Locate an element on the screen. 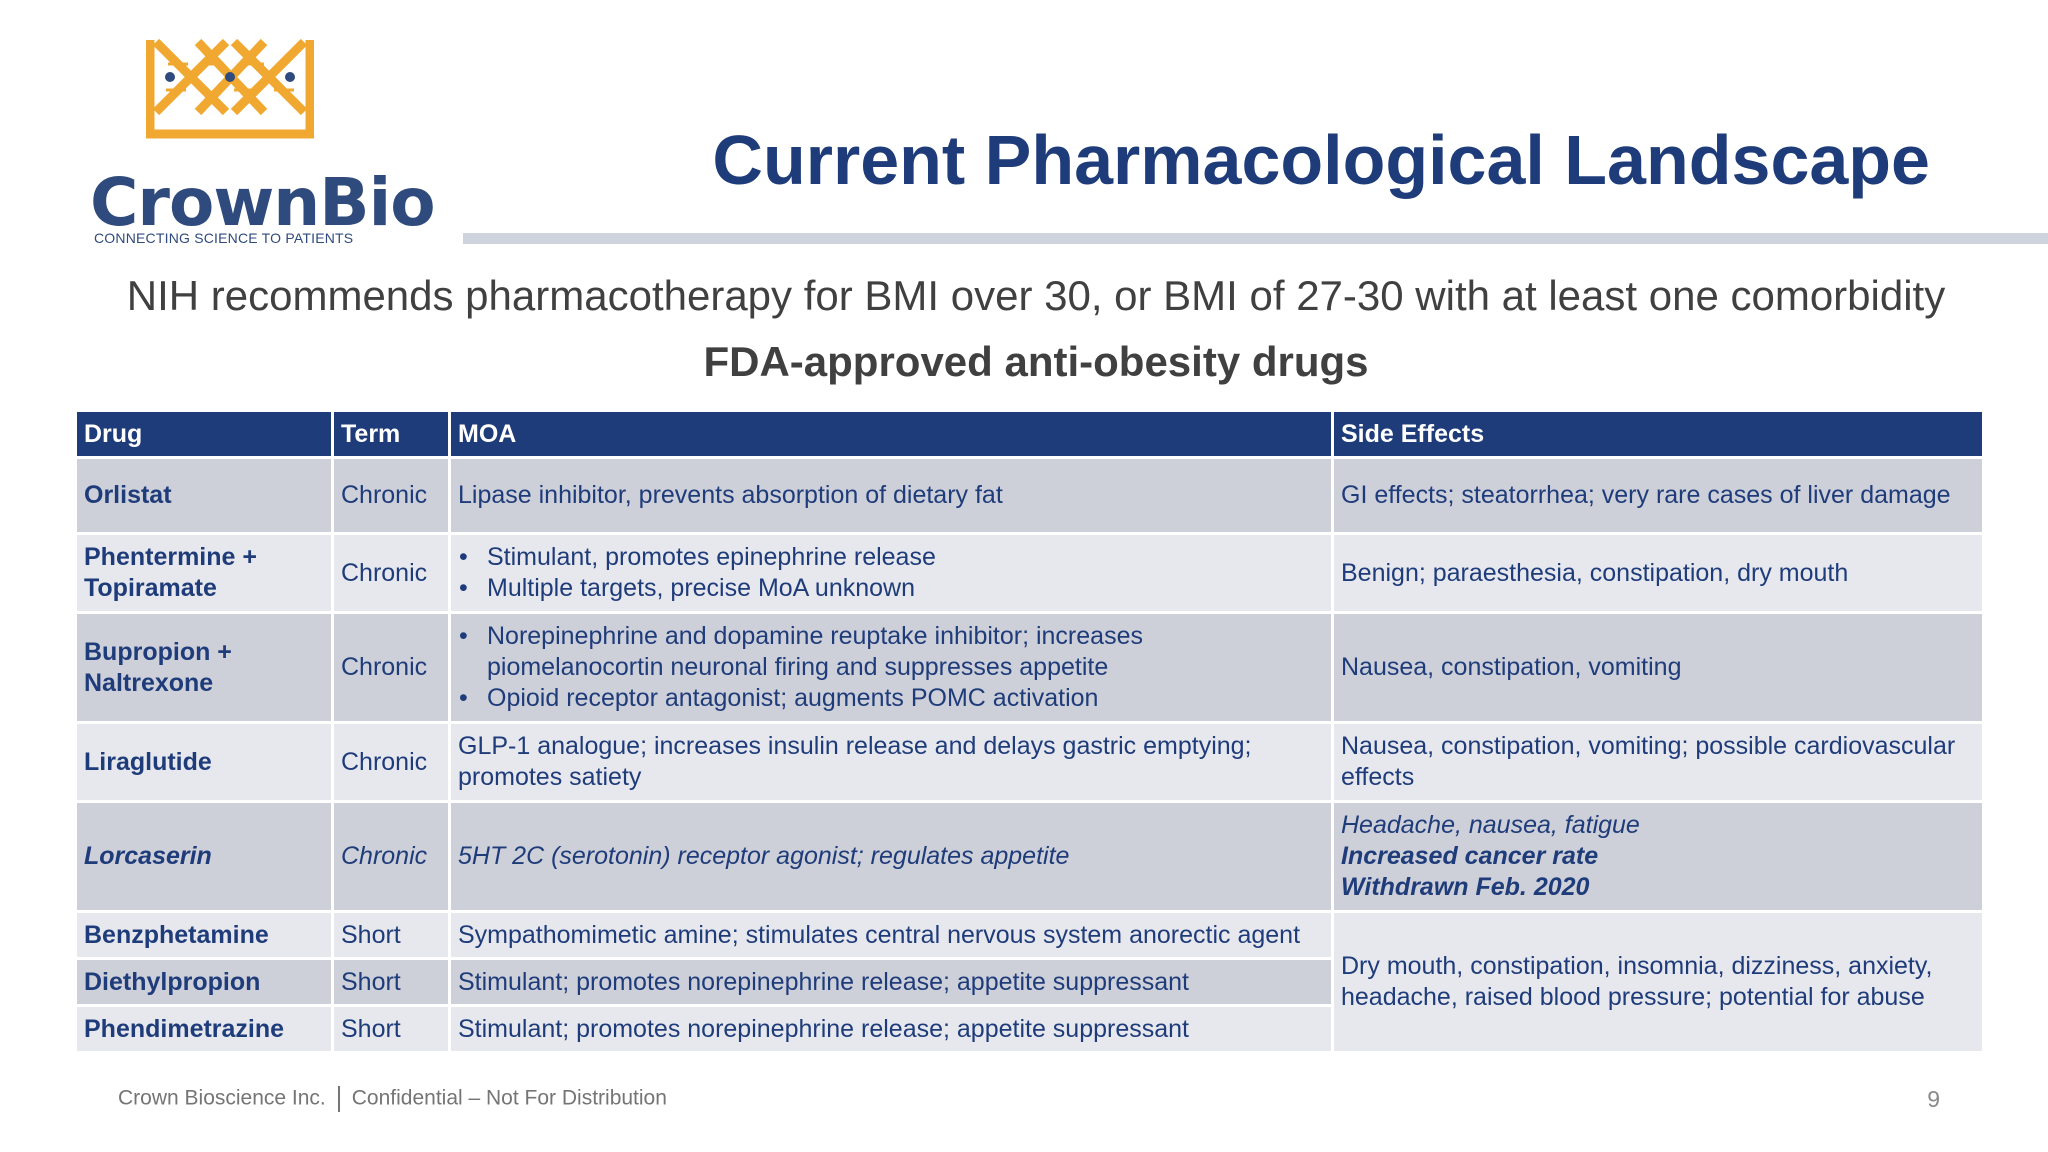 This screenshot has height=1152, width=2048. moa-bullet: Stimulant, promotes epinephrine release is located at coordinates (891, 557).